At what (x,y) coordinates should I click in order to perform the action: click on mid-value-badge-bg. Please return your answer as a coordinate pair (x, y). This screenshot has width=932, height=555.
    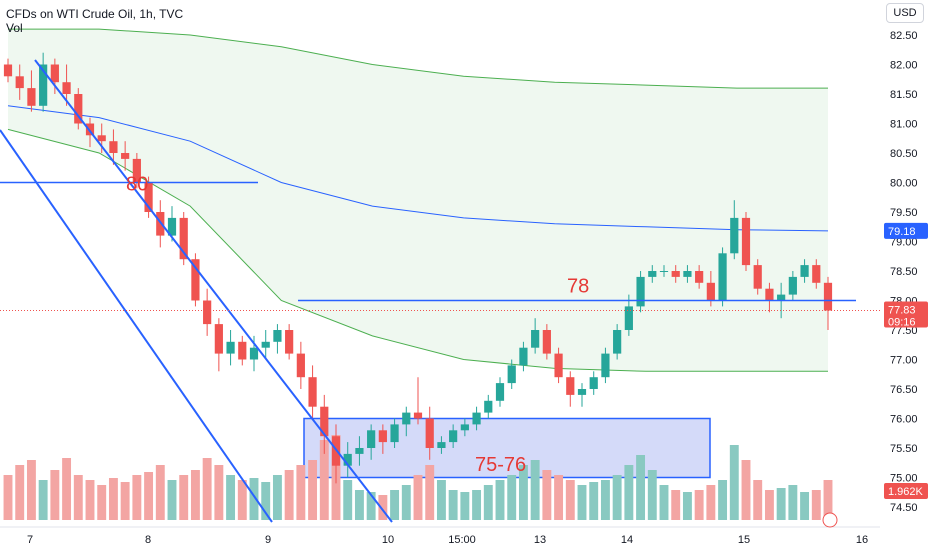
    Looking at the image, I should click on (906, 230).